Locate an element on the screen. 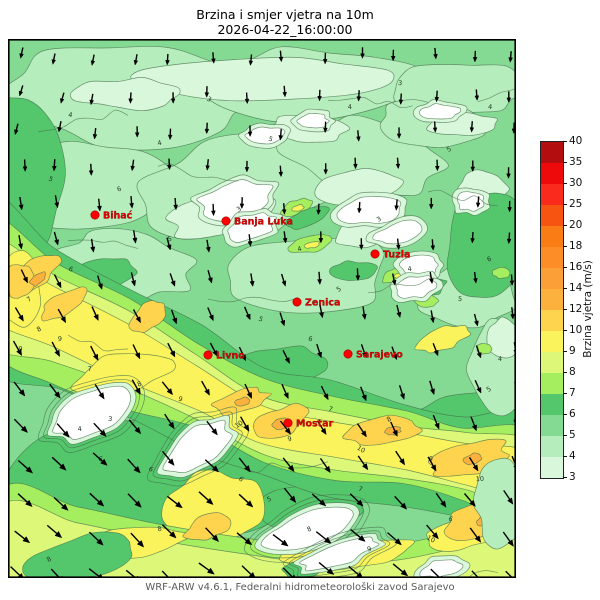 Image resolution: width=600 pixels, height=600 pixels. contour-label: 9 is located at coordinates (290, 439).